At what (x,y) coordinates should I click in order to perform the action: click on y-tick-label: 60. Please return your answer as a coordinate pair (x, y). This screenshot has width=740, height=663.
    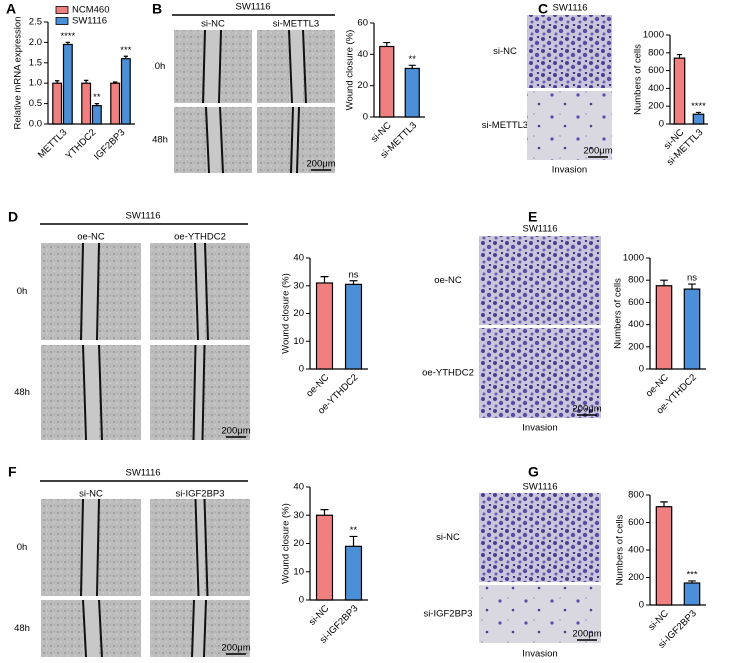
    Looking at the image, I should click on (362, 23).